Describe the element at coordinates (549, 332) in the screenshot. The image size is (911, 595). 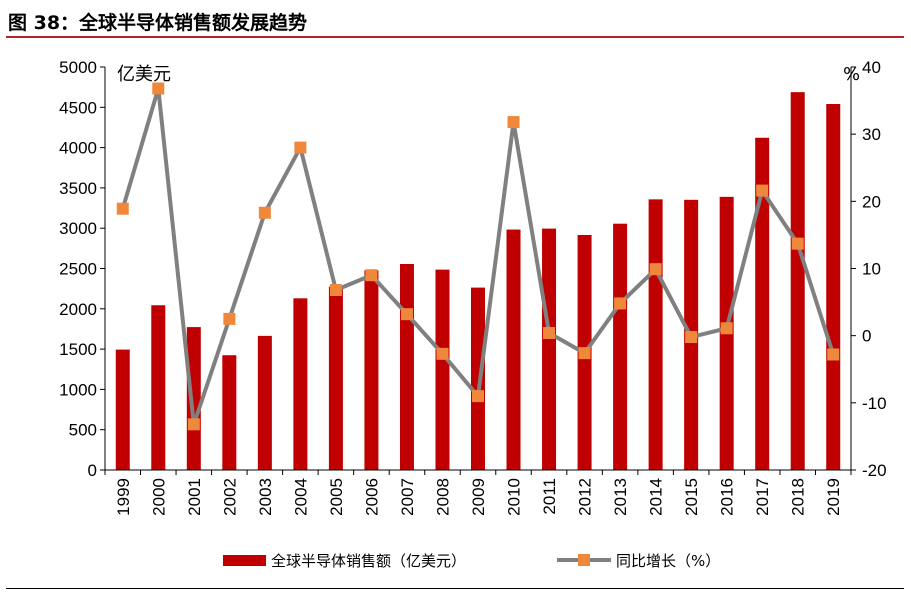
I see `growth-point-2011` at that location.